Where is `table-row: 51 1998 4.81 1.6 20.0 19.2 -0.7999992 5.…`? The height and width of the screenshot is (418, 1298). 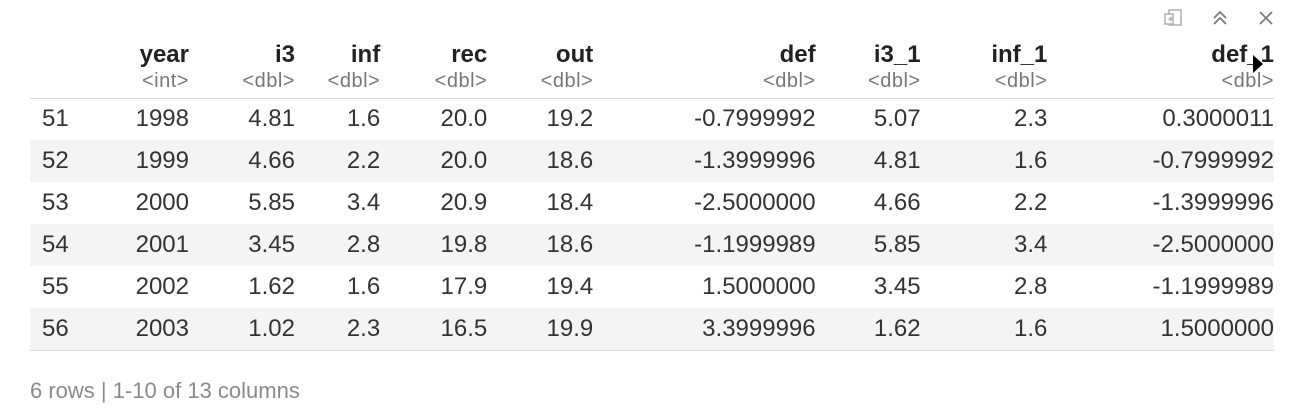
table-row: 51 1998 4.81 1.6 20.0 19.2 -0.7999992 5.… is located at coordinates (652, 119).